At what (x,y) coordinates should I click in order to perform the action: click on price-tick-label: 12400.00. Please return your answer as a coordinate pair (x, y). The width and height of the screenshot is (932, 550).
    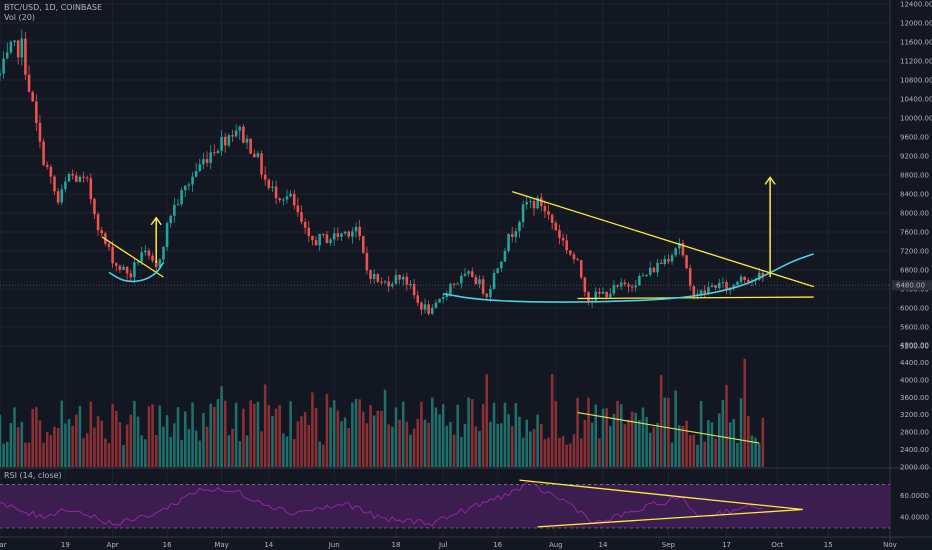
    Looking at the image, I should click on (916, 5).